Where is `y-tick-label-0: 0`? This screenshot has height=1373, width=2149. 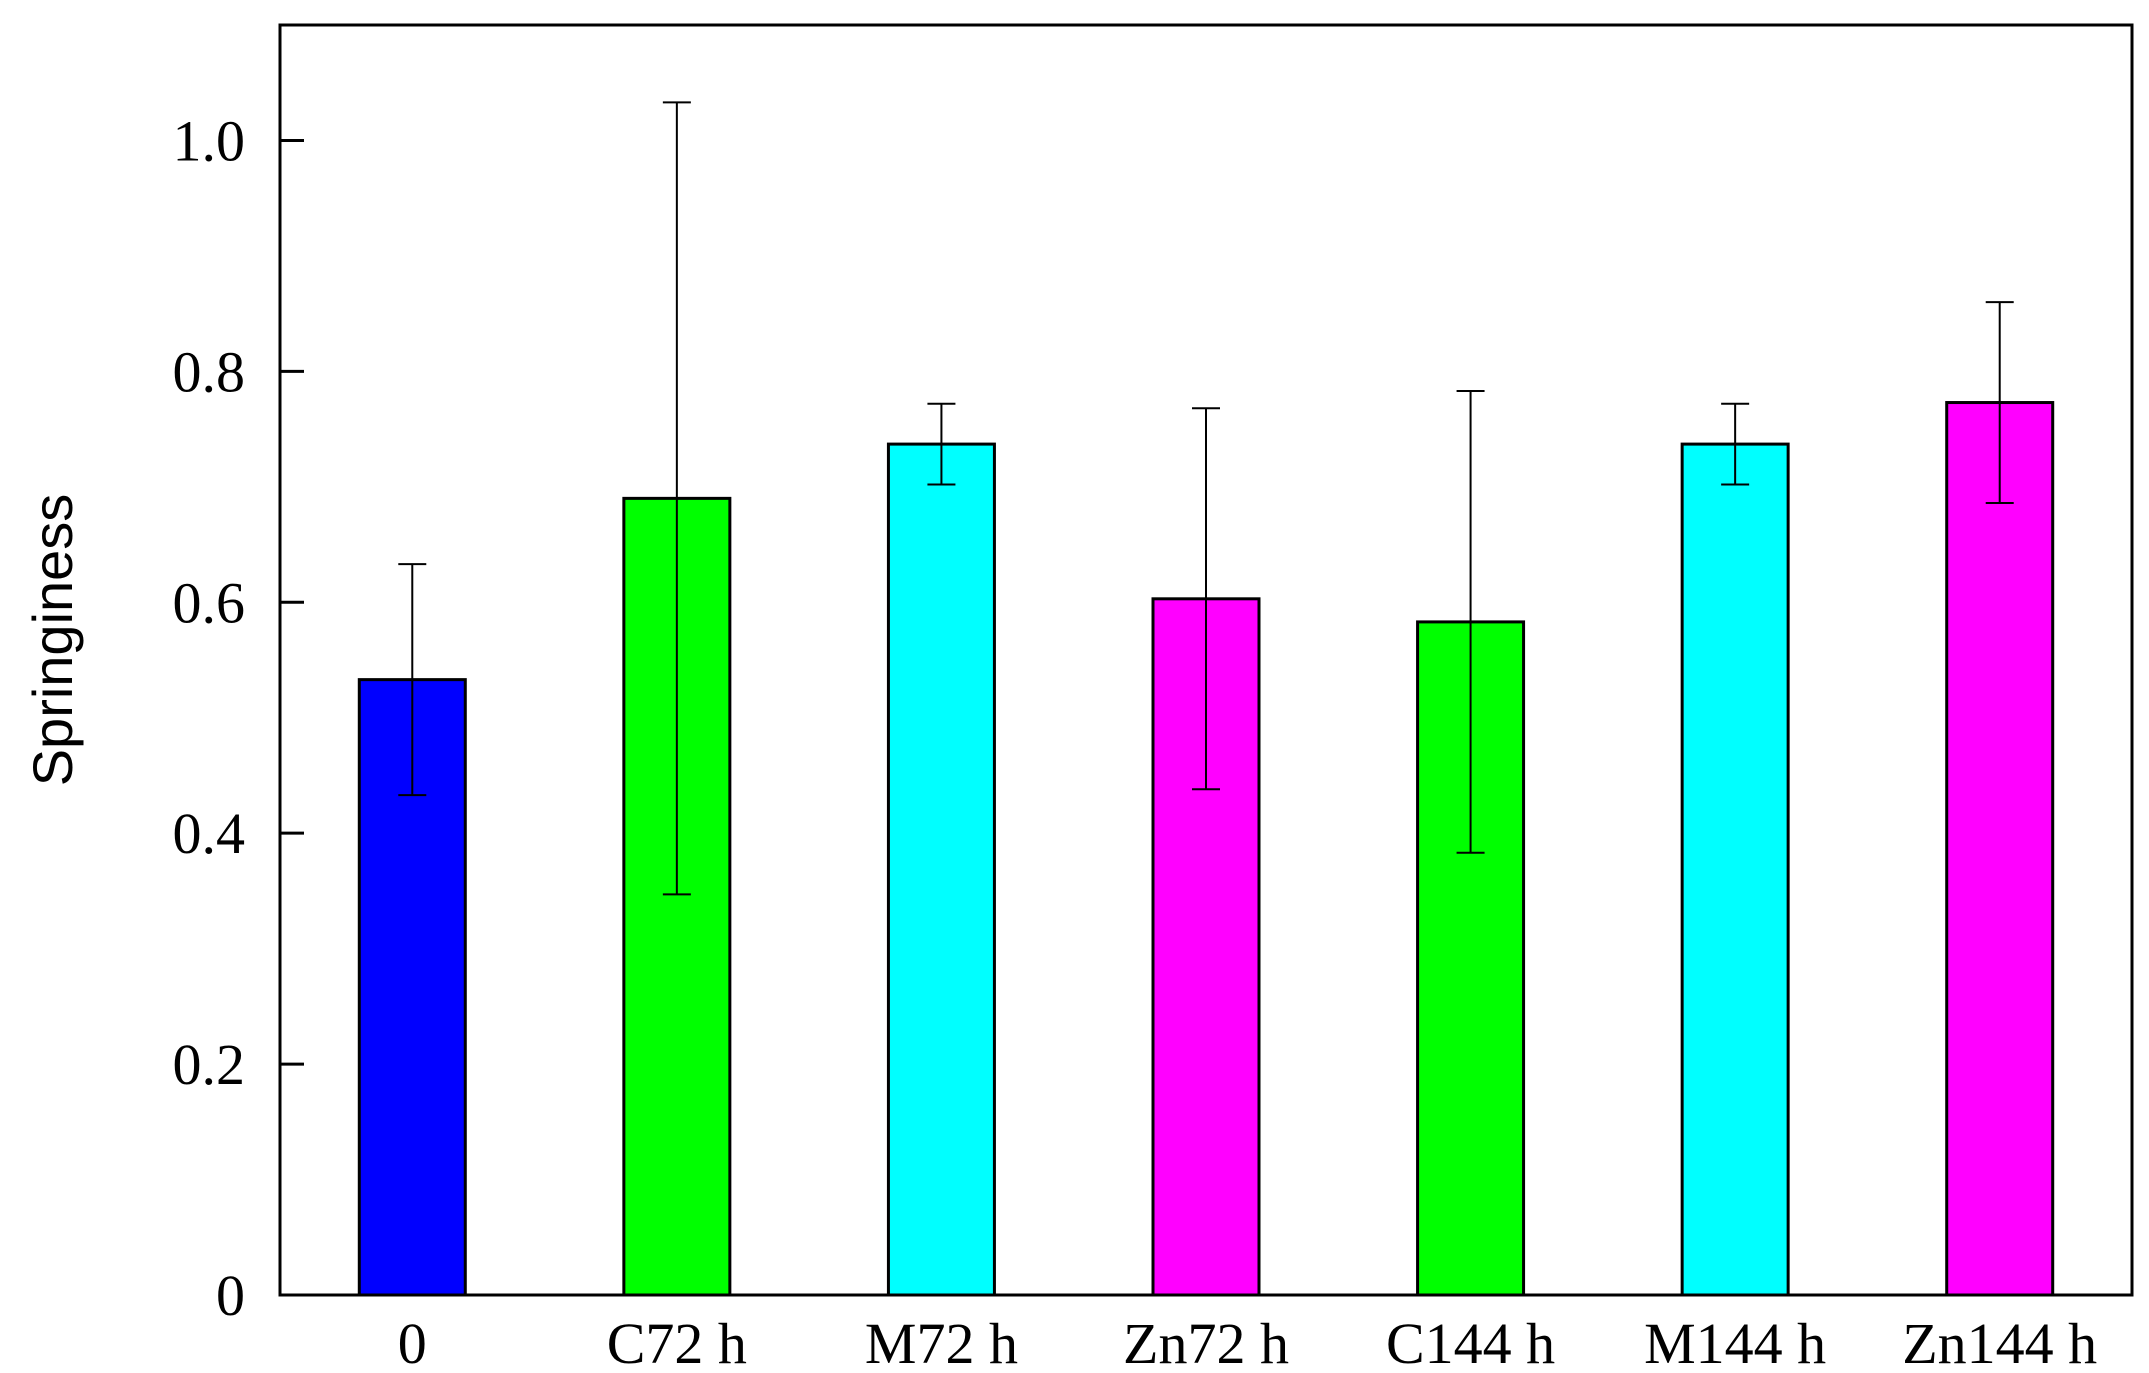
y-tick-label-0: 0 is located at coordinates (230, 1295).